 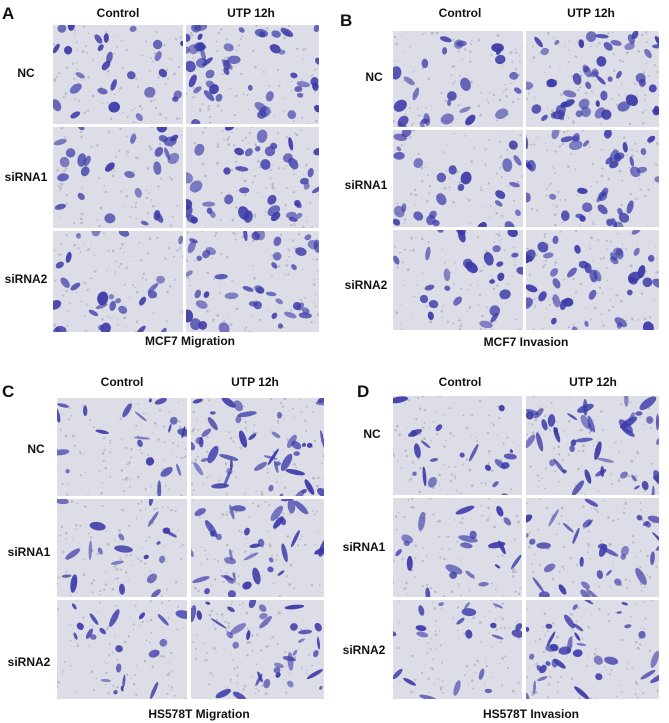 I want to click on panel-caption: HS578T Invasion, so click(x=531, y=714).